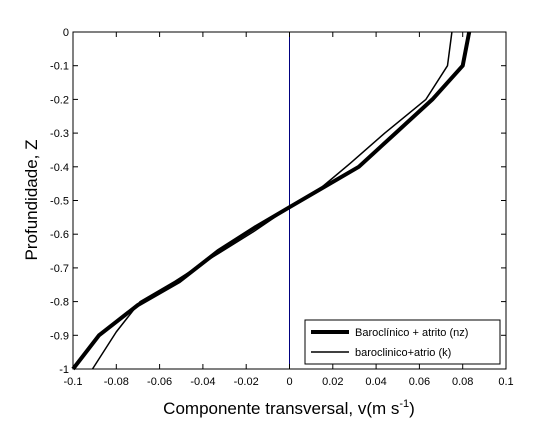  Describe the element at coordinates (59, 134) in the screenshot. I see `y-tick-label: -0.3` at that location.